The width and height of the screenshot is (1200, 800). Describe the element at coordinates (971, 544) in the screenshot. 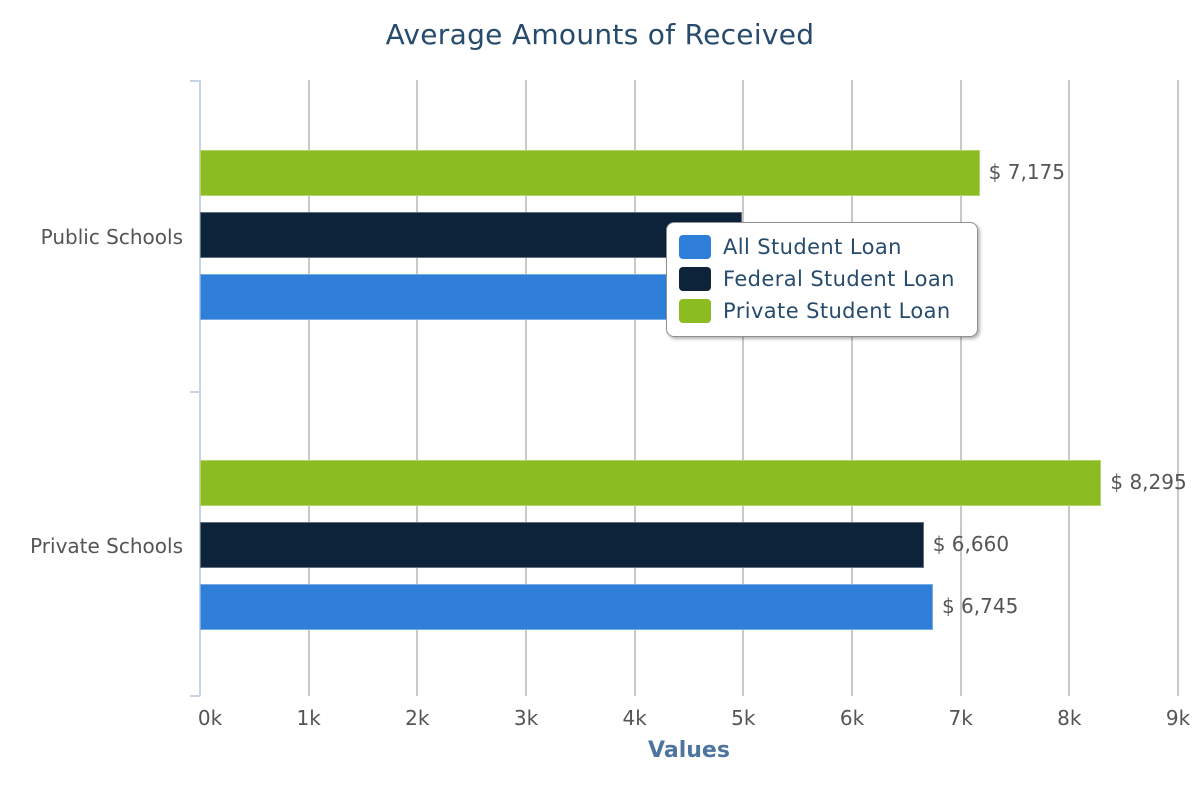

I see `data-label: $ 6,660` at that location.